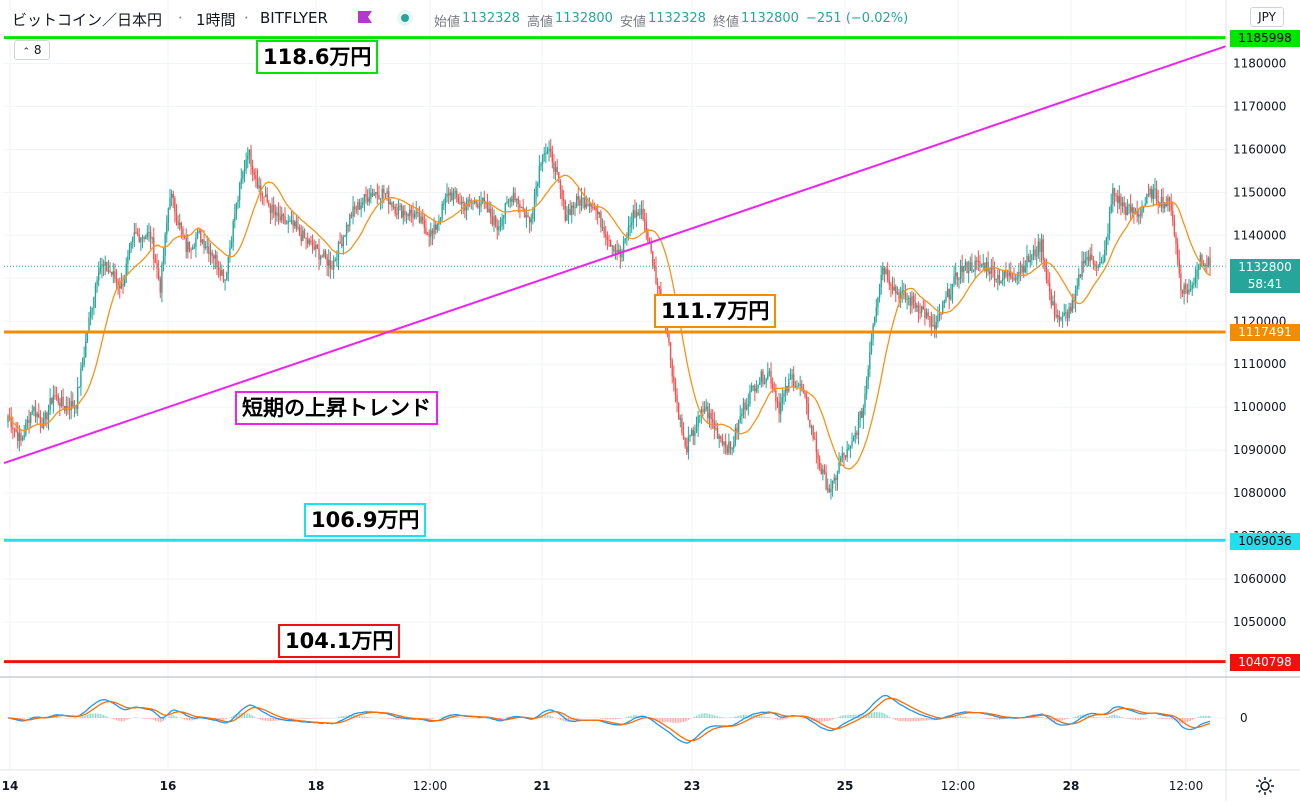 This screenshot has height=805, width=1300. I want to click on symbol-title: ビットコイン／日本円, so click(87, 20).